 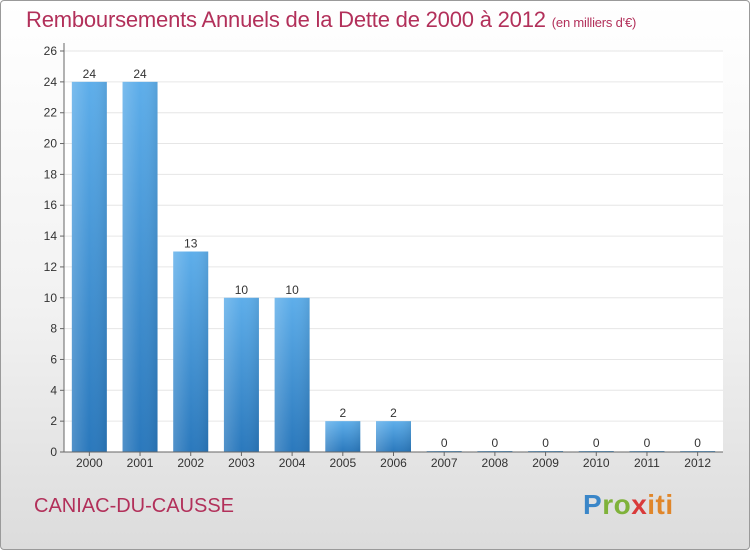 What do you see at coordinates (660, 504) in the screenshot?
I see `logo-part-4: iti` at bounding box center [660, 504].